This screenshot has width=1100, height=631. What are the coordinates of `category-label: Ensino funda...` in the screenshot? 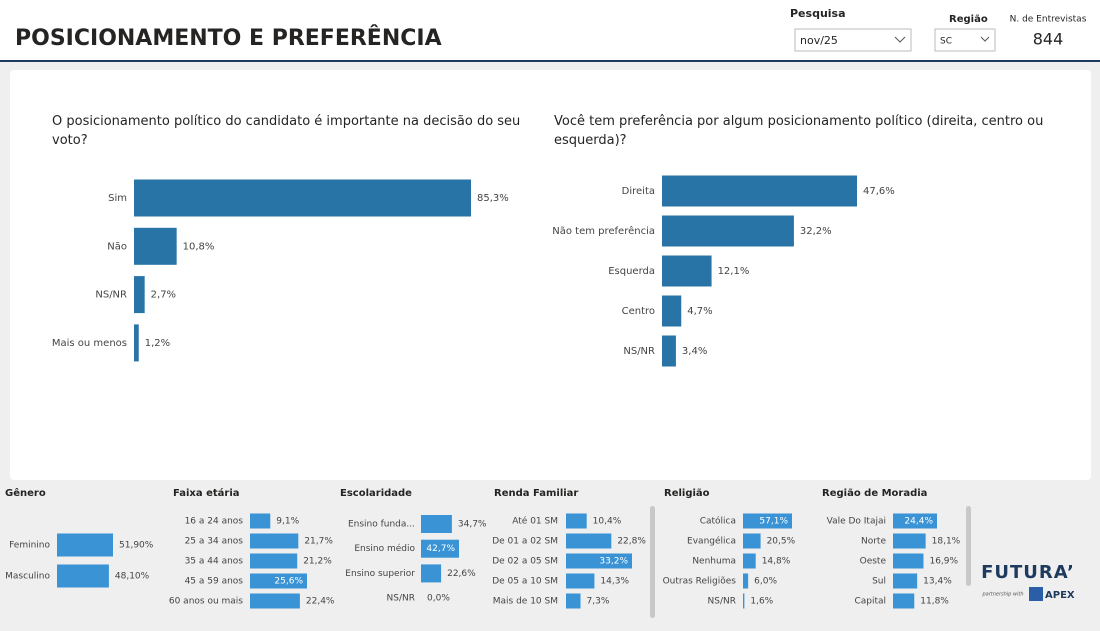 It's located at (381, 525).